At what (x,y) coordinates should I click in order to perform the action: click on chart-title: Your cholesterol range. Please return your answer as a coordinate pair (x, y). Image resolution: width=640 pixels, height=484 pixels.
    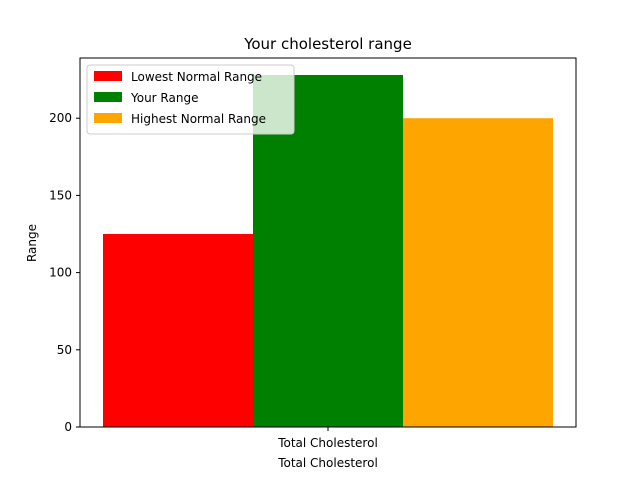
    Looking at the image, I should click on (327, 44).